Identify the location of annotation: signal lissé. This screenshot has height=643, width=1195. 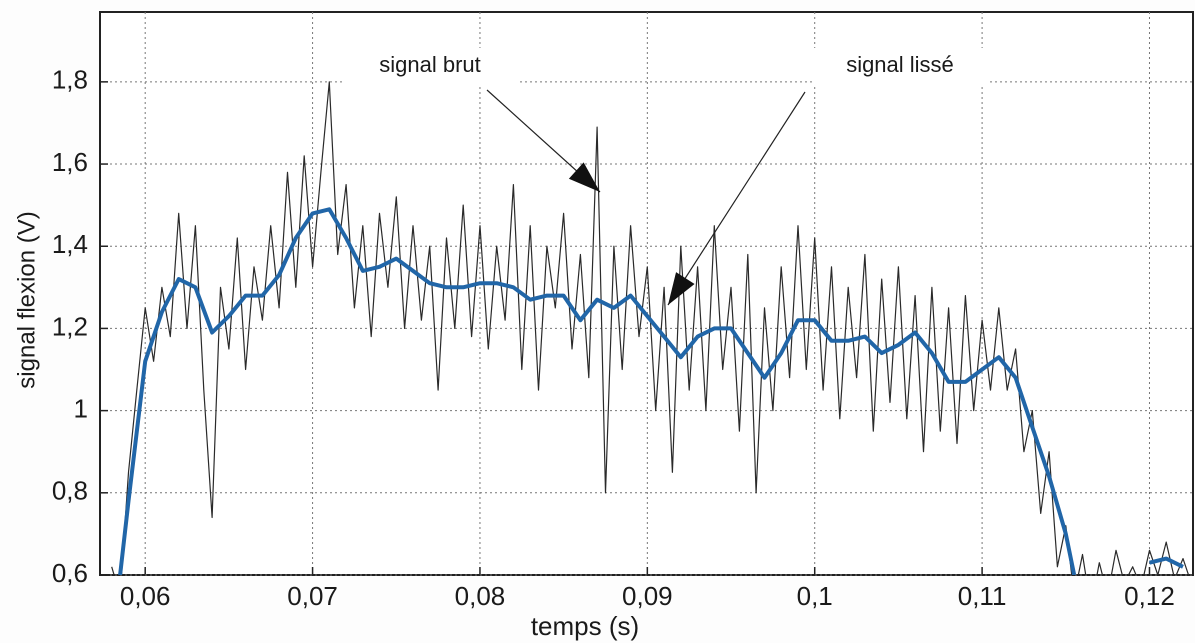
(900, 64).